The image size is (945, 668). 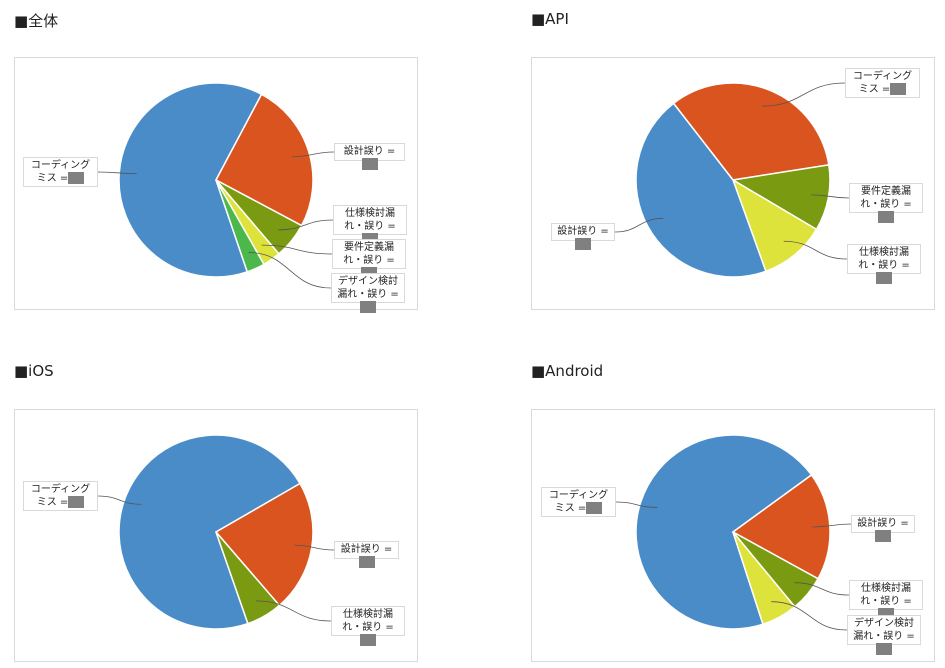 I want to click on chart-title: ■API, so click(x=550, y=19).